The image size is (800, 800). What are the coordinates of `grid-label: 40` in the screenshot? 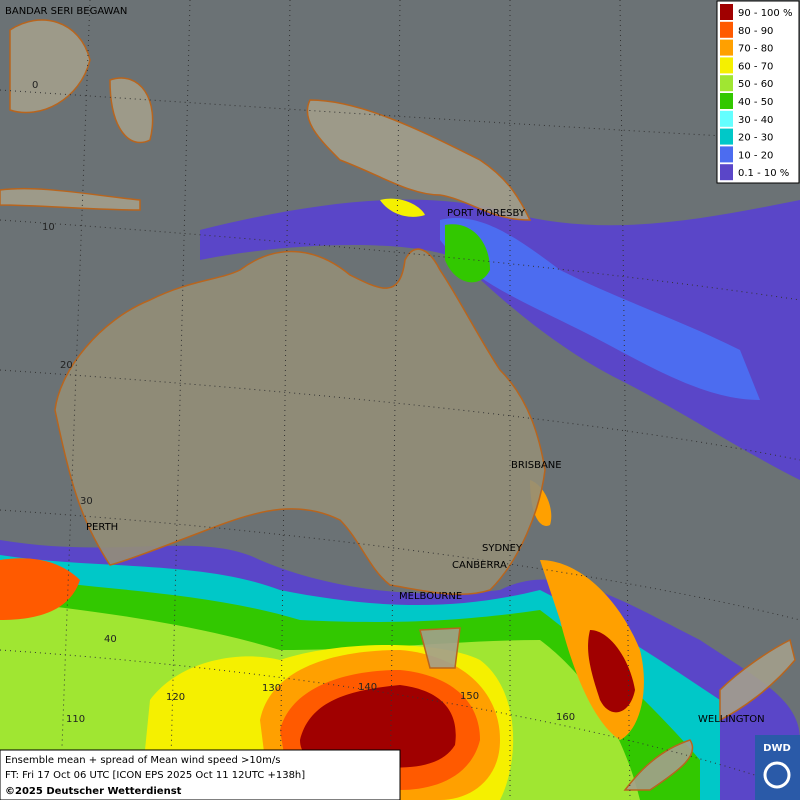 It's located at (110, 639).